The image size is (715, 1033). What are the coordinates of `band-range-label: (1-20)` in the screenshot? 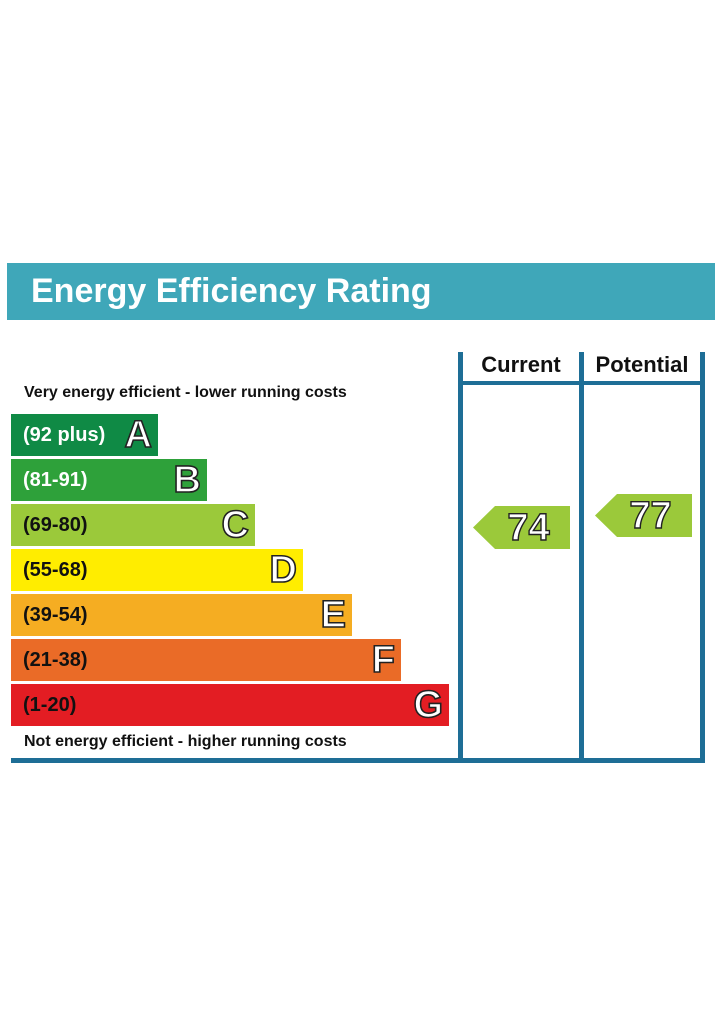 It's located at (50, 705).